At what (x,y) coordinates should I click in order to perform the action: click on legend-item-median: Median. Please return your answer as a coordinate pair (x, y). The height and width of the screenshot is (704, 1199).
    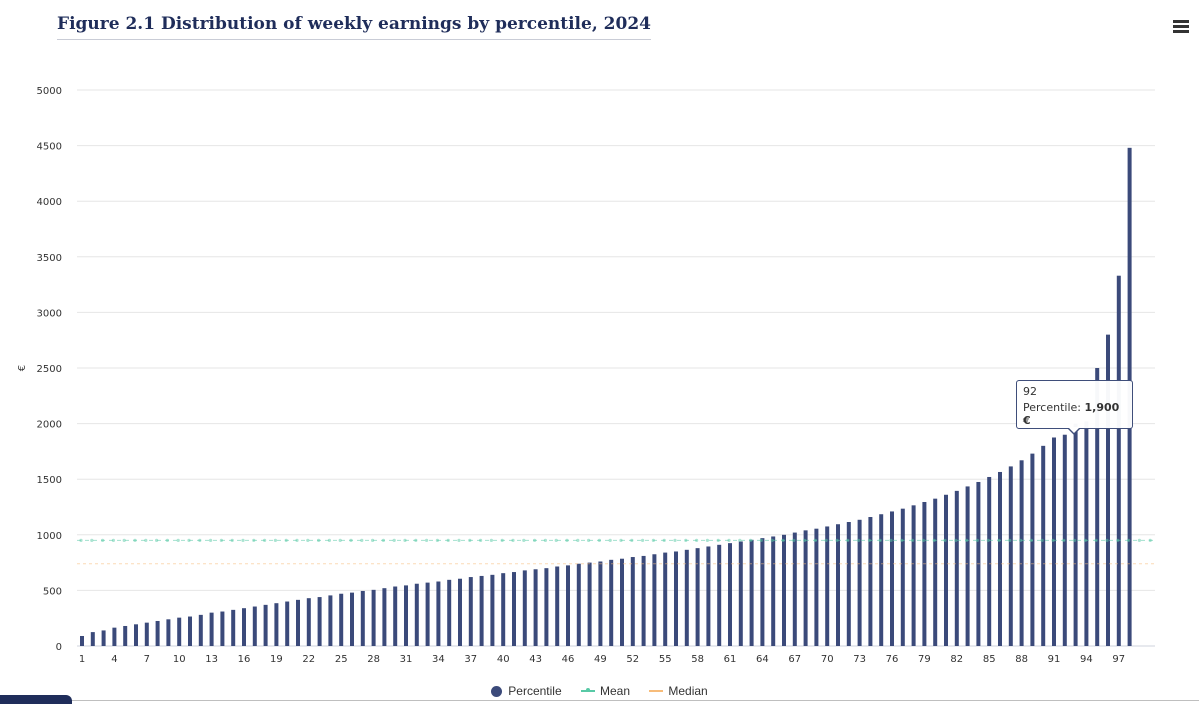
    Looking at the image, I should click on (678, 690).